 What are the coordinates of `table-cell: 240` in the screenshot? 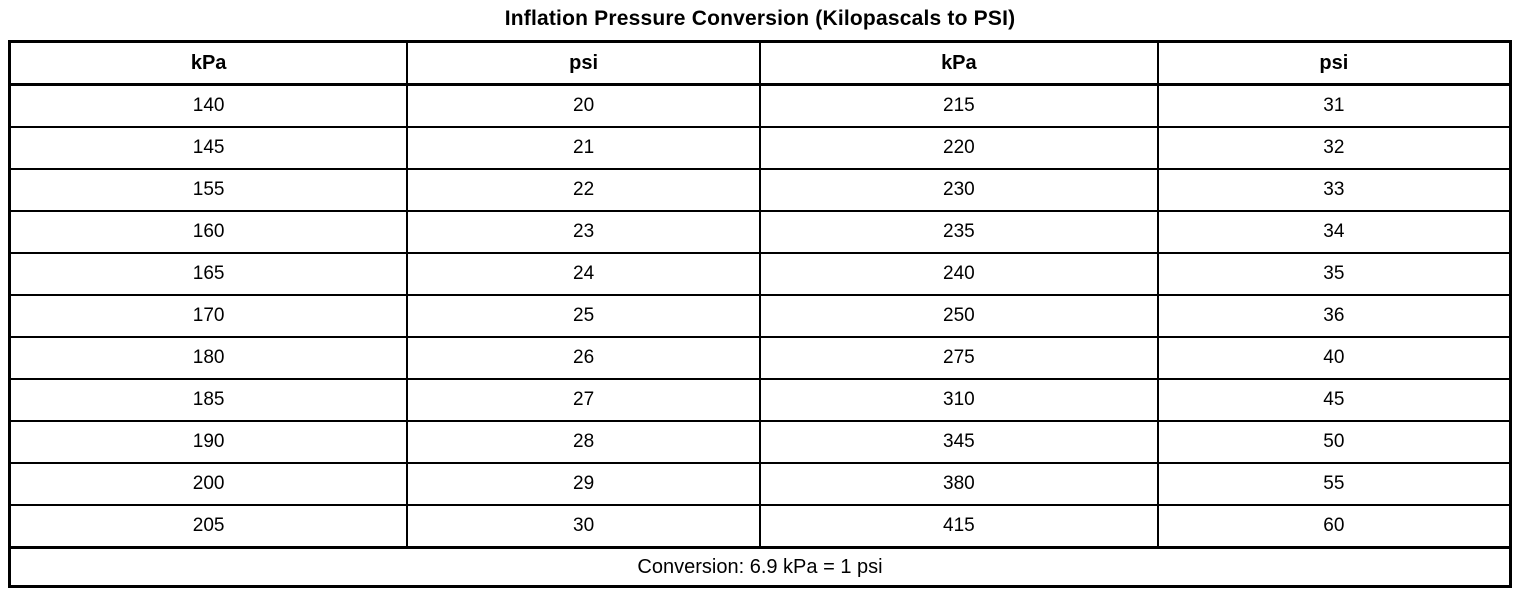 It's located at (958, 274).